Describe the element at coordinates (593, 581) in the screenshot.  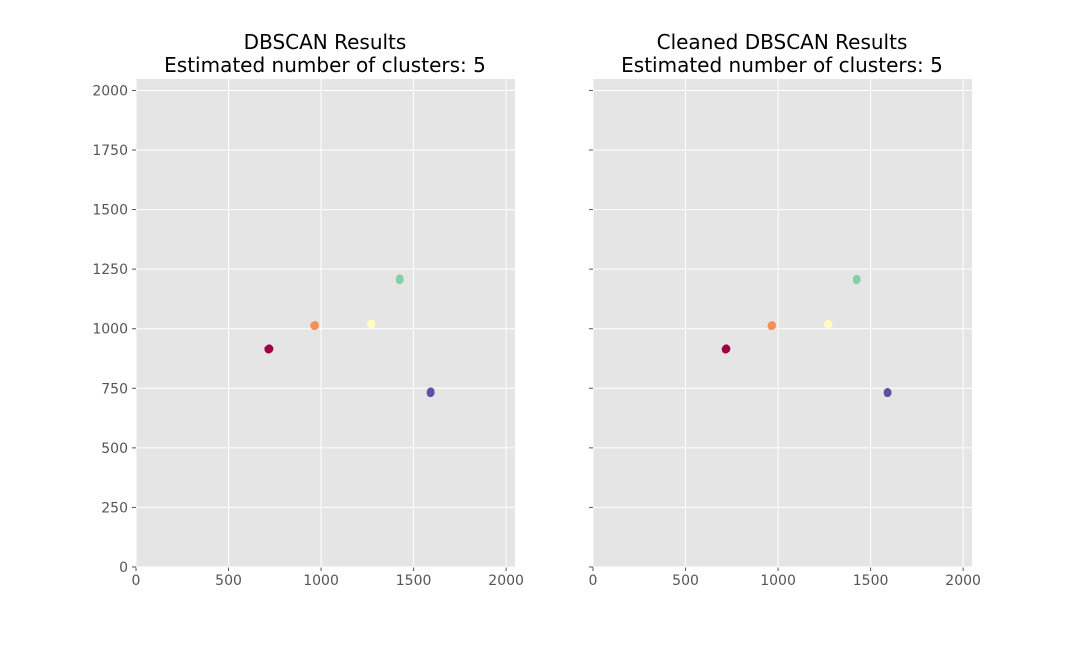
I see `right-x-tick-label: 0` at that location.